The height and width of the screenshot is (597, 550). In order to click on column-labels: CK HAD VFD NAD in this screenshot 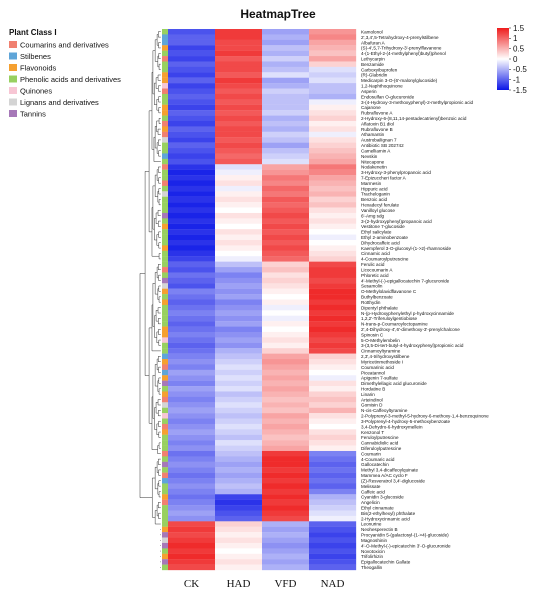, I will do `click(264, 584)`.